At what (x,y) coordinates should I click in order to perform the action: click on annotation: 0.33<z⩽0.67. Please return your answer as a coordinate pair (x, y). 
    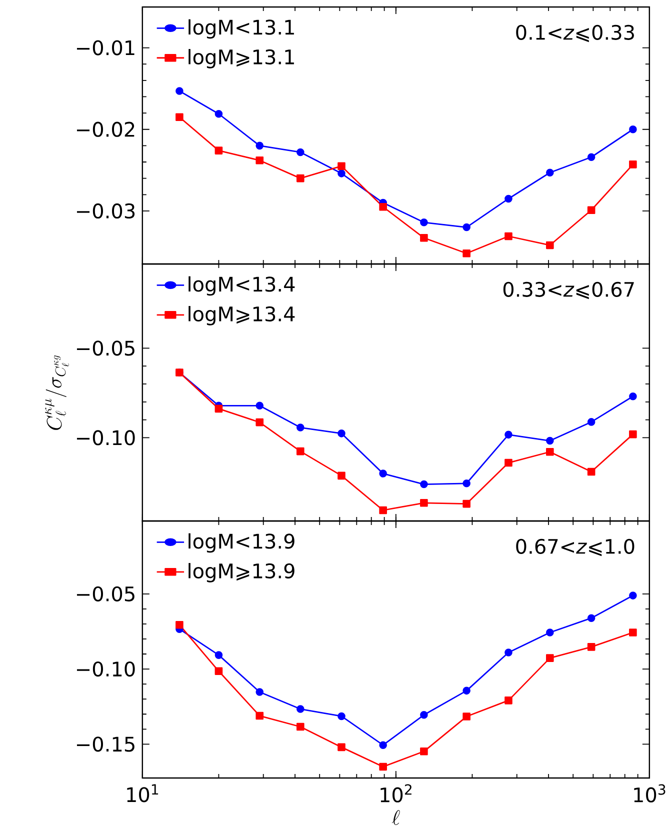
    Looking at the image, I should click on (568, 291).